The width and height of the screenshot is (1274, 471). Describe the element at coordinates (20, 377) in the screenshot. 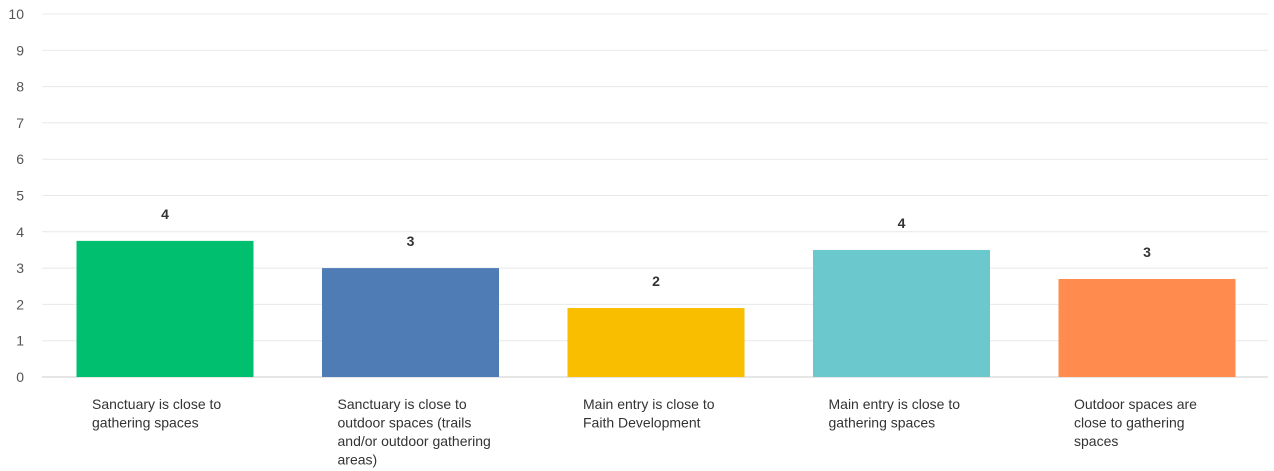

I see `y-tick-label: 0` at that location.